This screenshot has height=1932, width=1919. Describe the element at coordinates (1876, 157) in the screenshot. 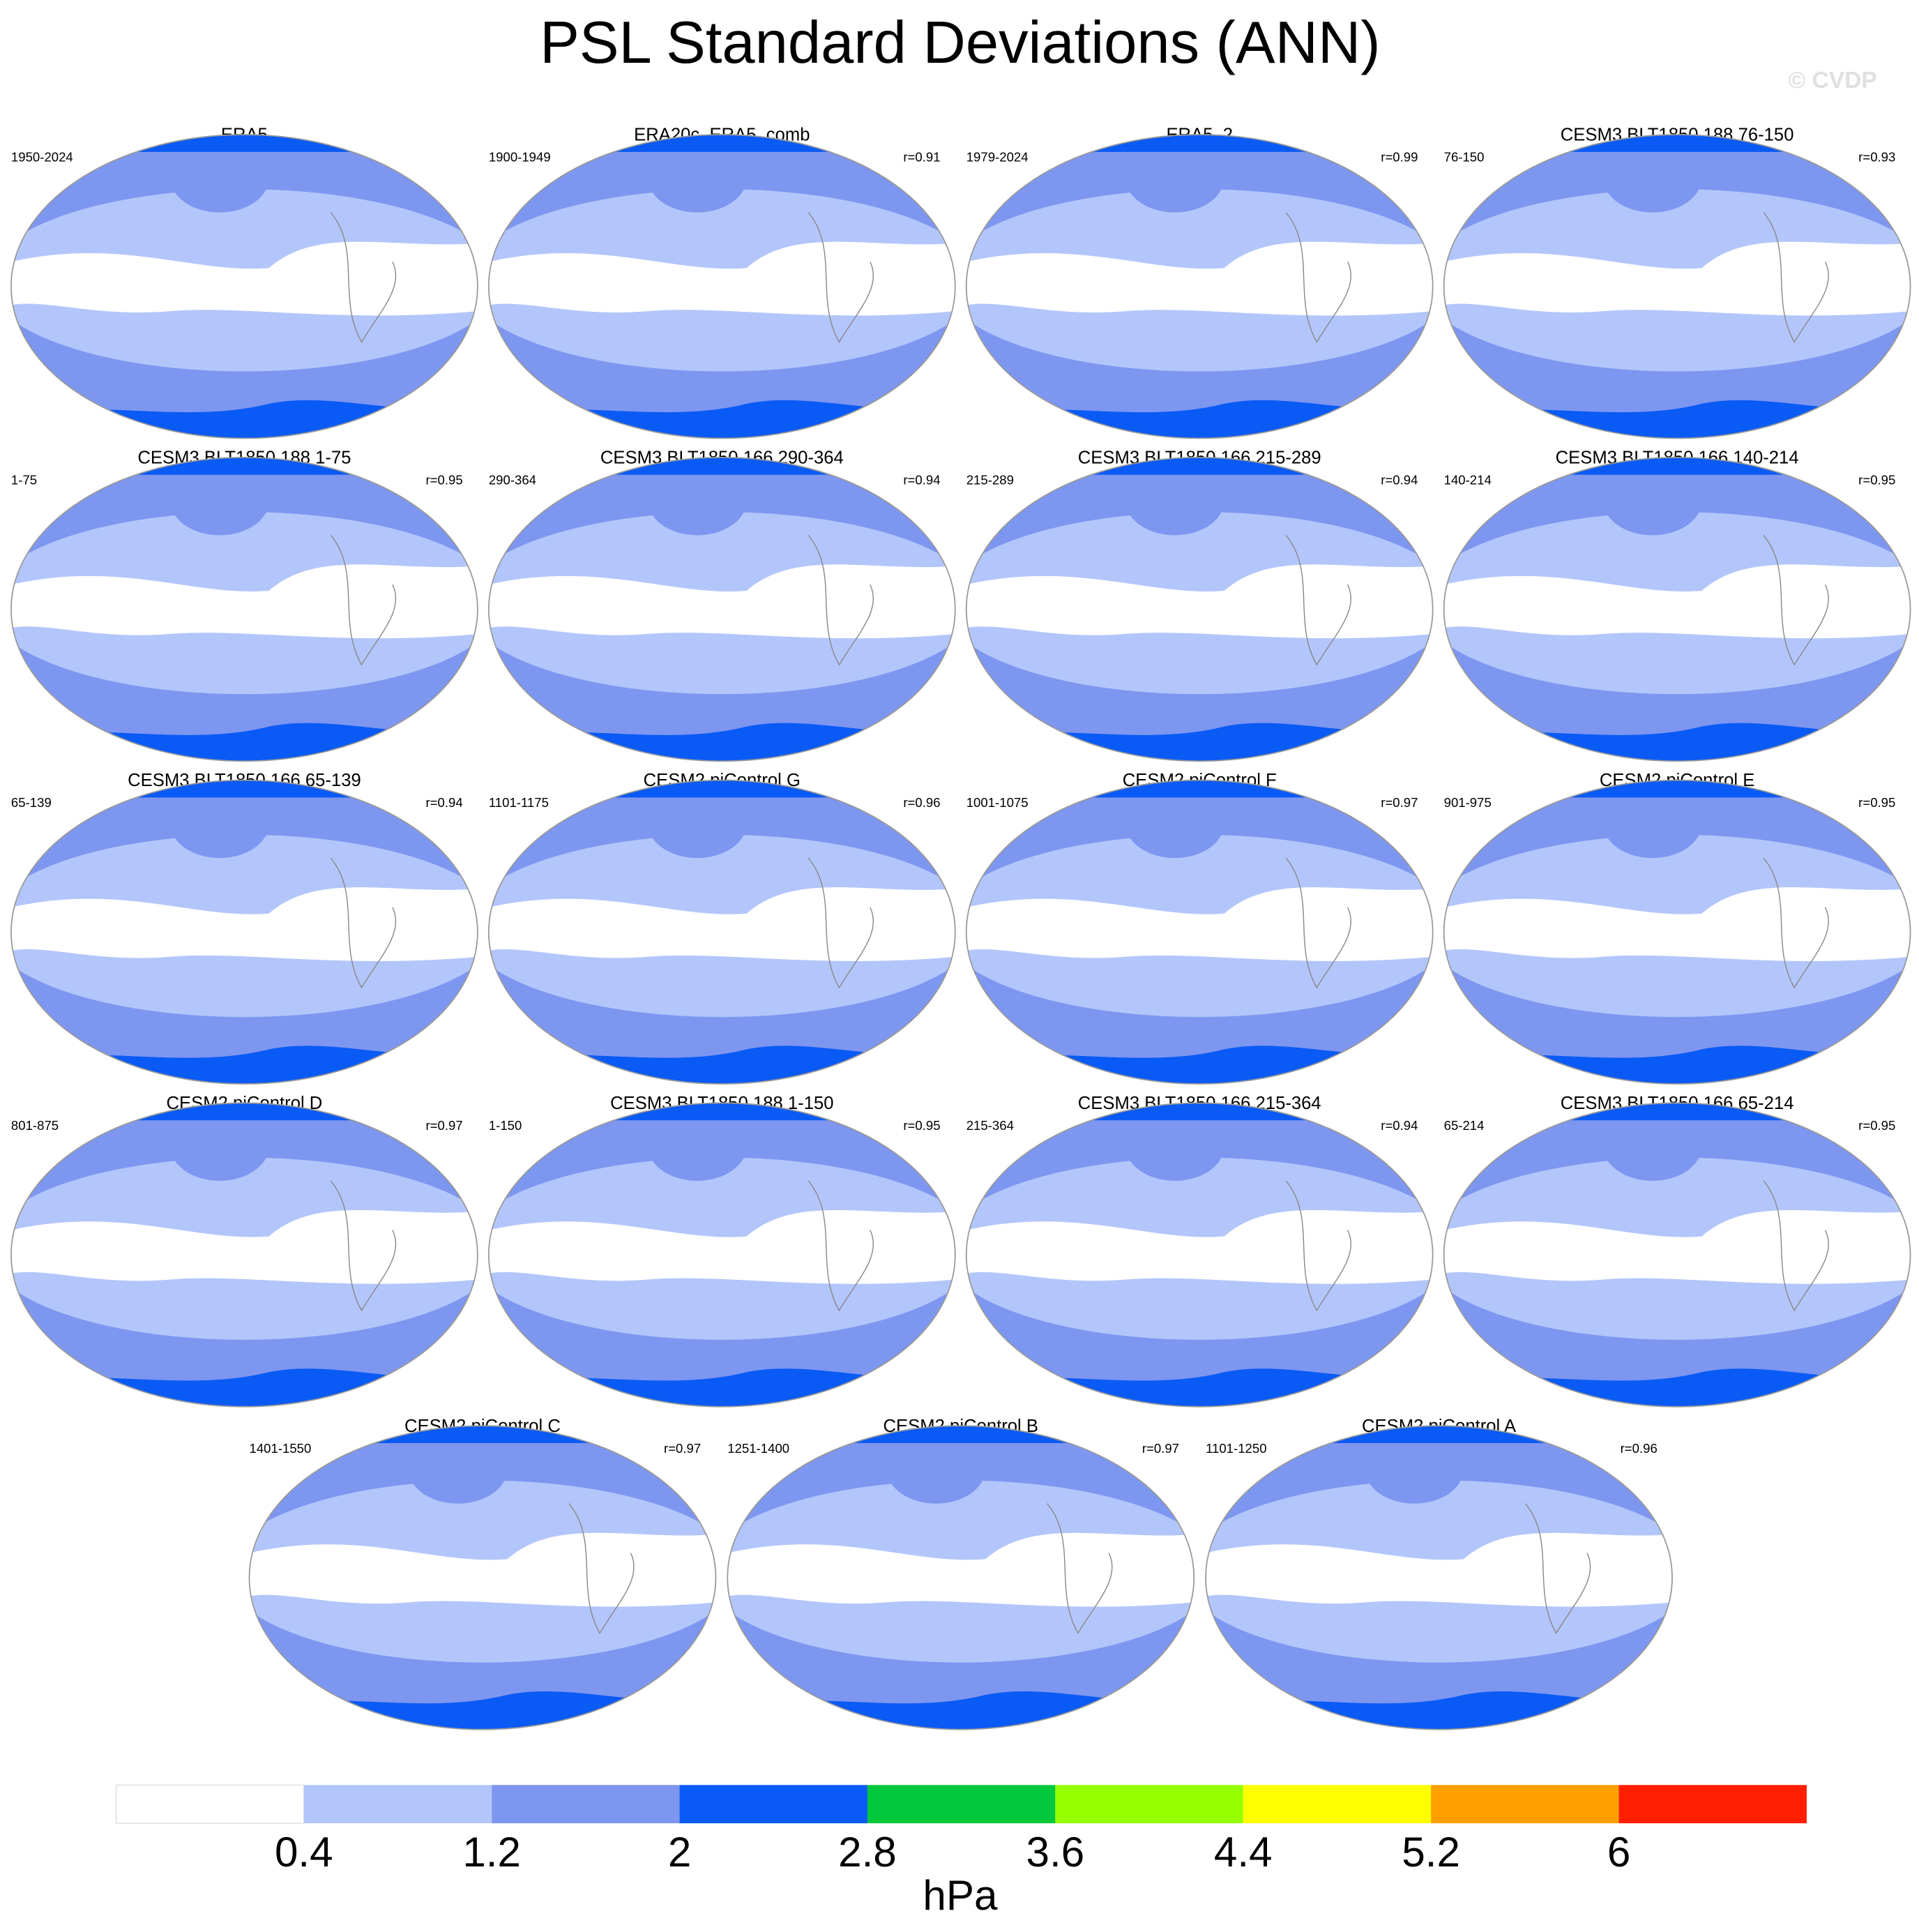

I see `panel-correlation: r=0.93` at that location.